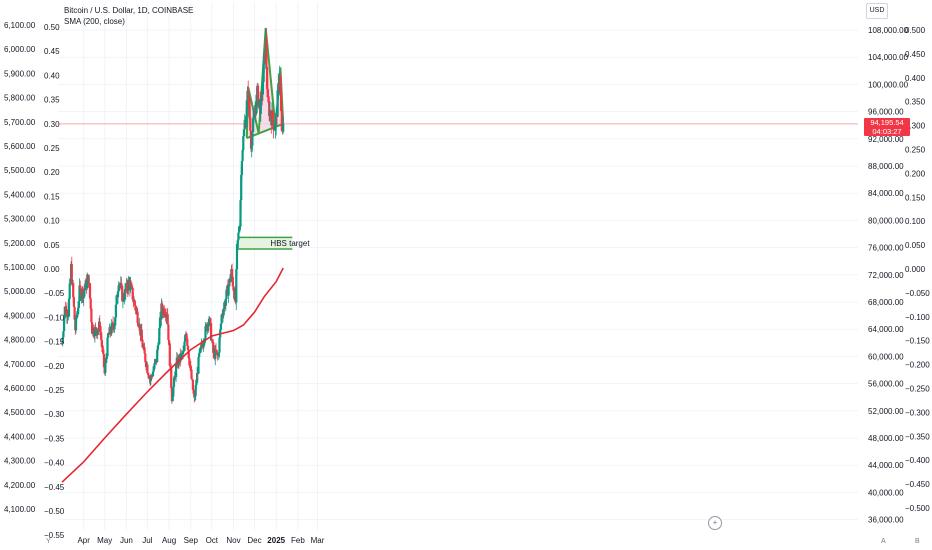 This screenshot has height=550, width=932. Describe the element at coordinates (915, 269) in the screenshot. I see `right-outer-tick-label: 0.000` at that location.